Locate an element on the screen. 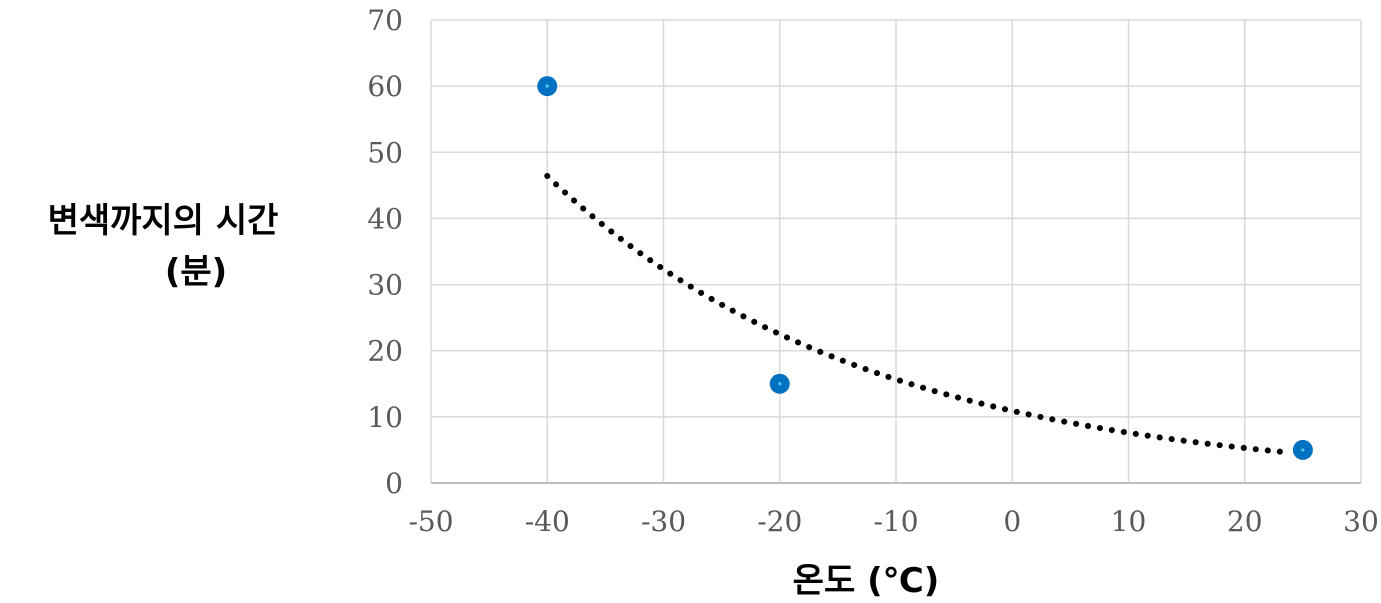 The height and width of the screenshot is (603, 1381). y-tick-label: 50 is located at coordinates (385, 152).